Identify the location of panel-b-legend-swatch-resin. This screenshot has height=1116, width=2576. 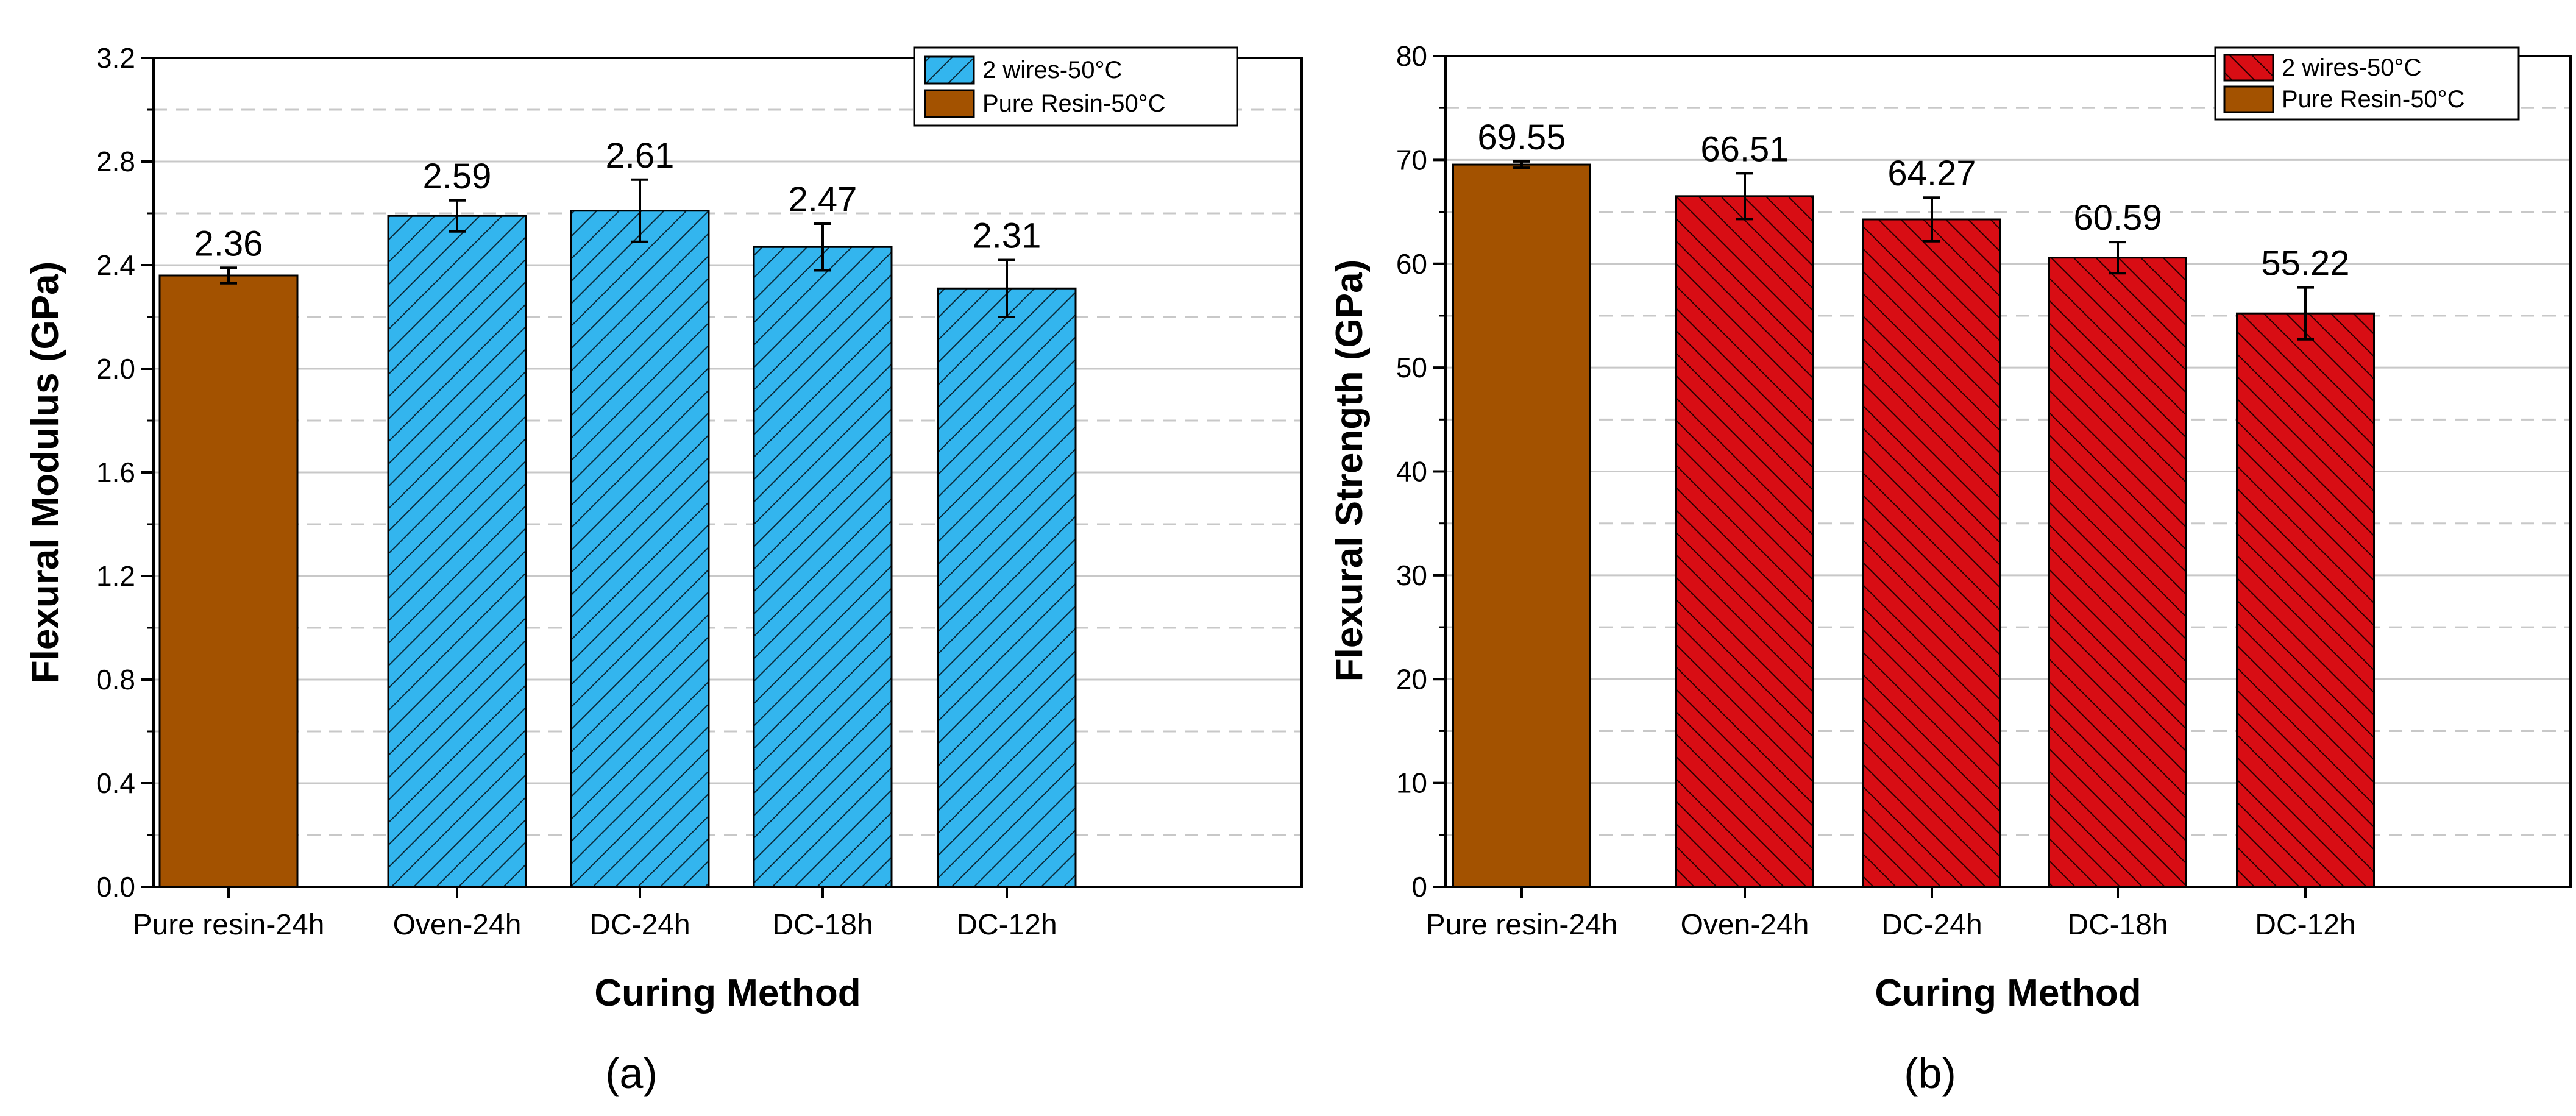
(2248, 99).